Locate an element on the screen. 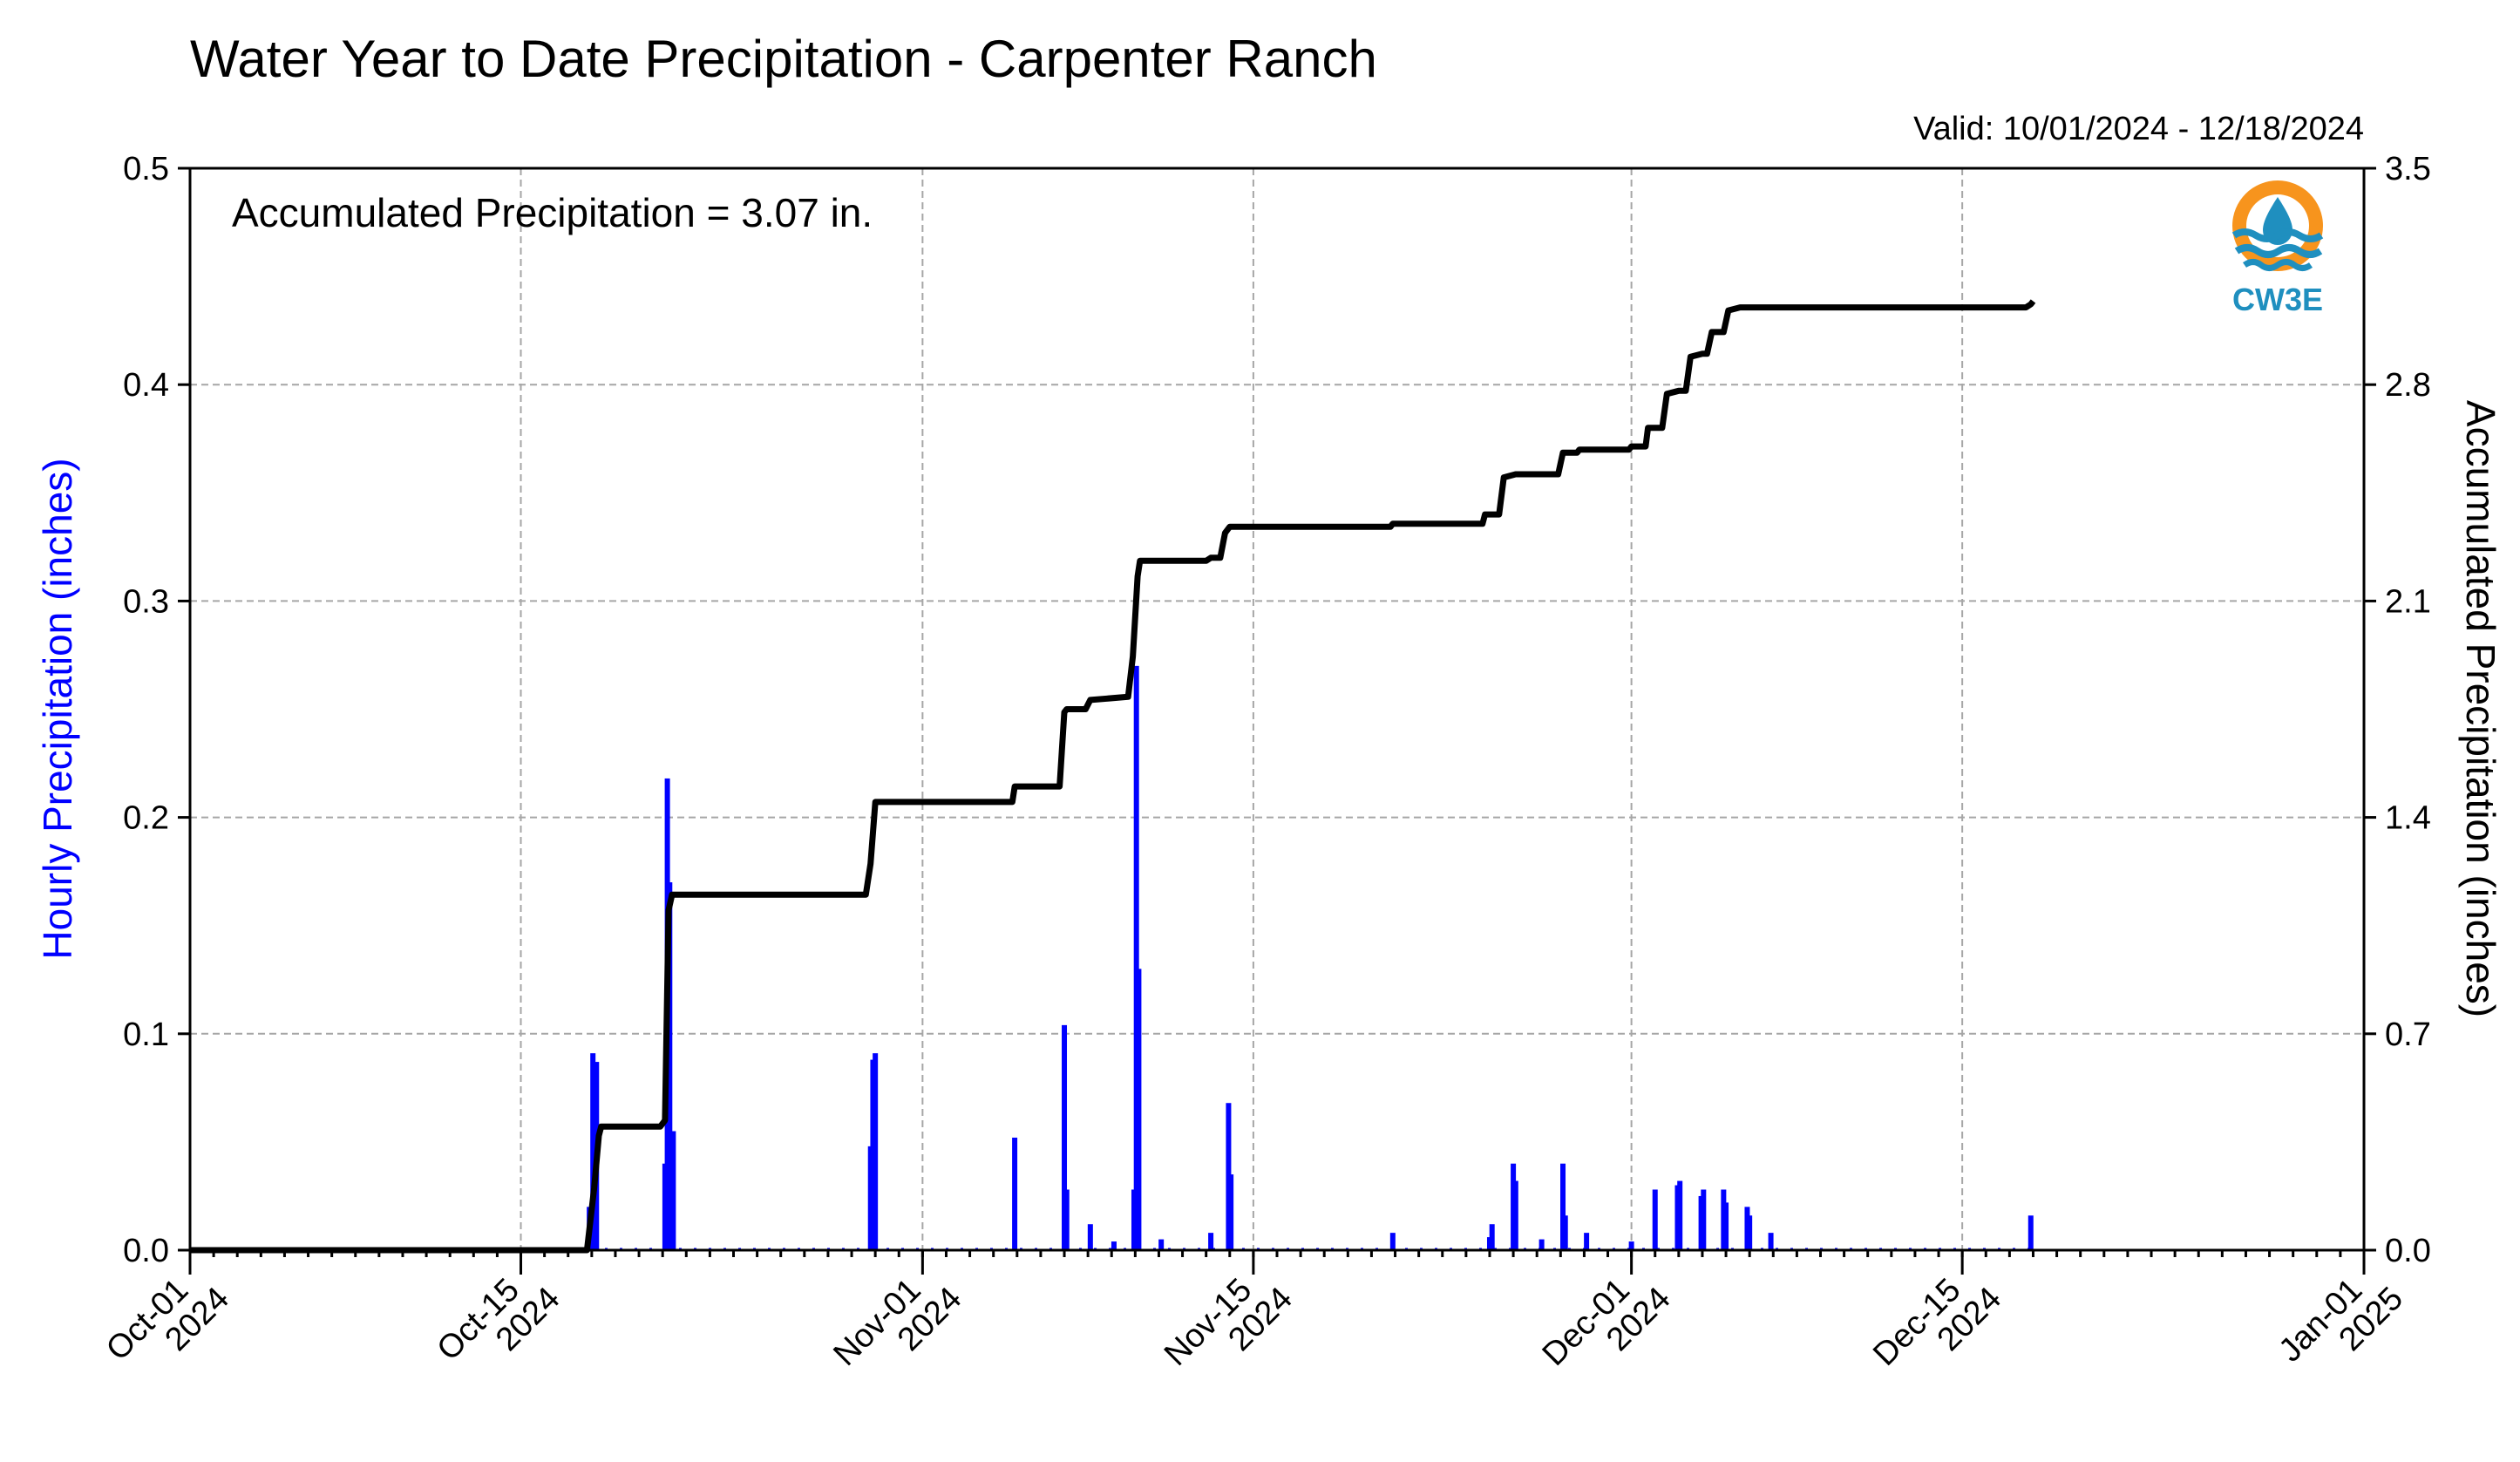  left-y-tick-label: 0.0 is located at coordinates (146, 1251).